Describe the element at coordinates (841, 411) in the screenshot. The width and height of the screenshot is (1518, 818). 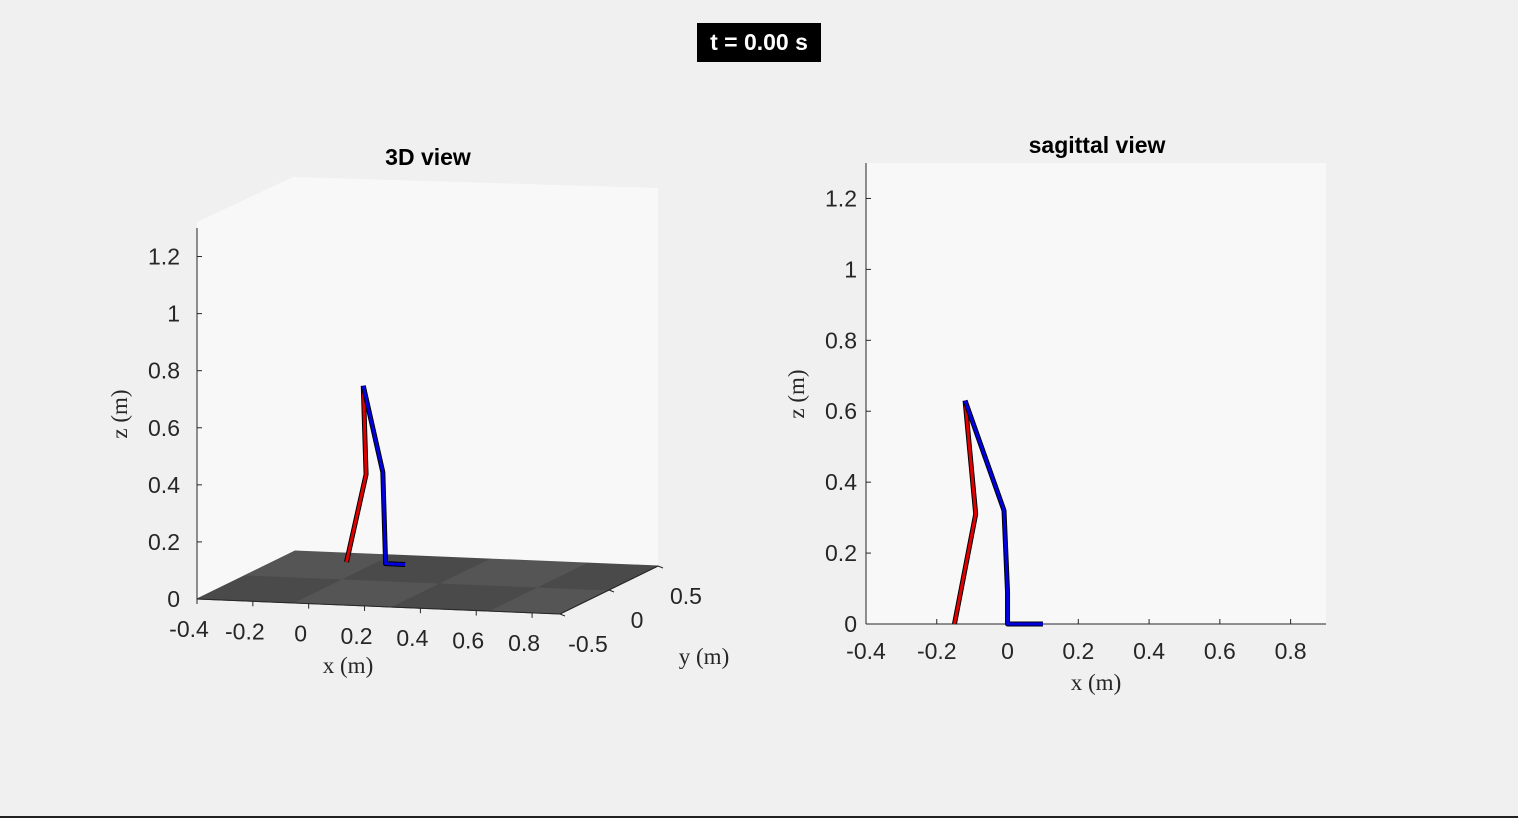
I see `y-tick-label: 0.6` at that location.